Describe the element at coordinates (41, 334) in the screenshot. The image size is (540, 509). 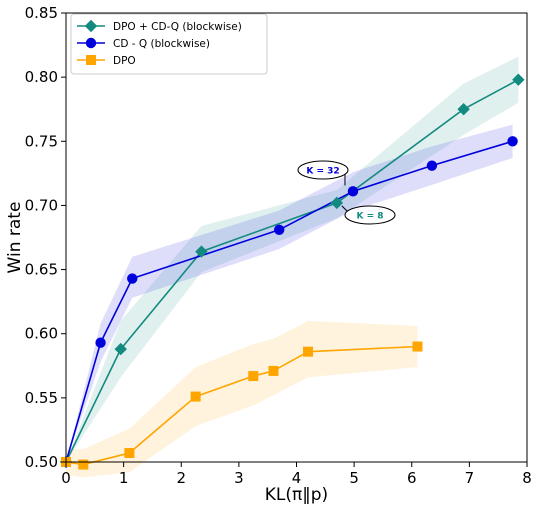
I see `y-tick-label: 0.60` at that location.